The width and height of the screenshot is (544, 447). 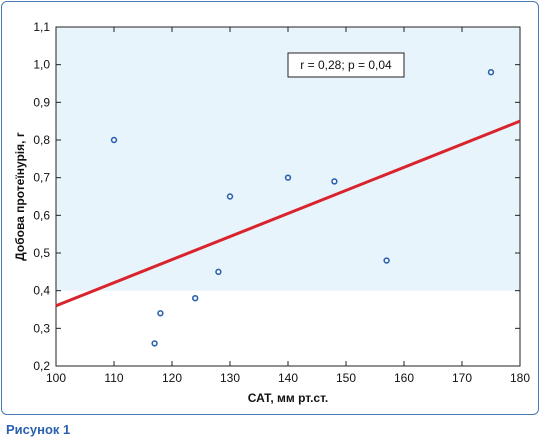 What do you see at coordinates (41, 140) in the screenshot?
I see `y-tick-label: 0,8` at bounding box center [41, 140].